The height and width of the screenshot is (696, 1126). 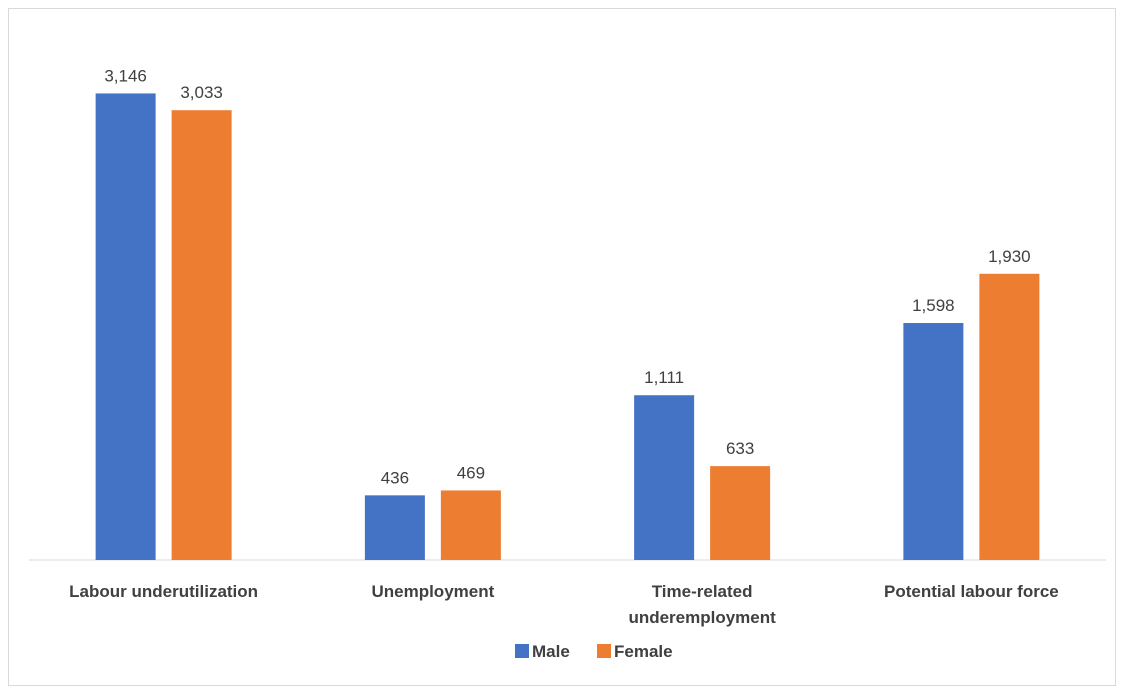 What do you see at coordinates (522, 651) in the screenshot?
I see `legend-swatch-male` at bounding box center [522, 651].